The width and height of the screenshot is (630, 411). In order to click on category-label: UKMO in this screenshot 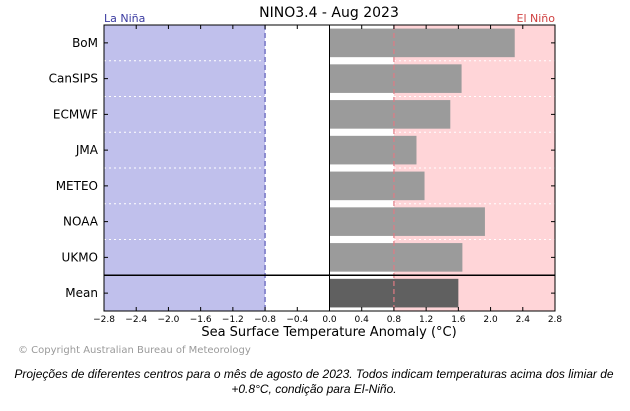, I will do `click(80, 257)`.